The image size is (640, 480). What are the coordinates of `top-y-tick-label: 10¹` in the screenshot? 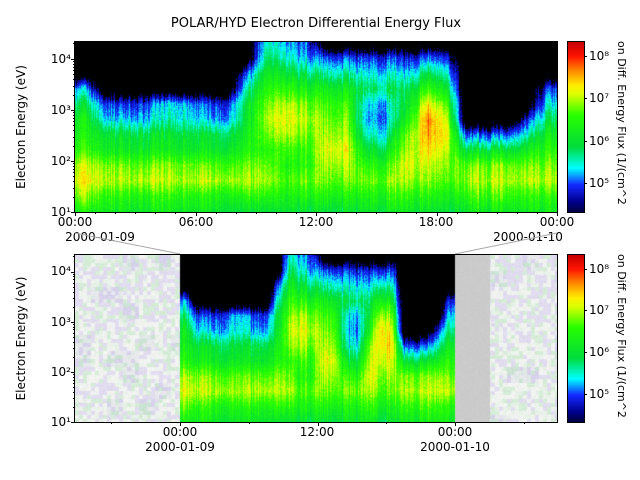 It's located at (60, 212).